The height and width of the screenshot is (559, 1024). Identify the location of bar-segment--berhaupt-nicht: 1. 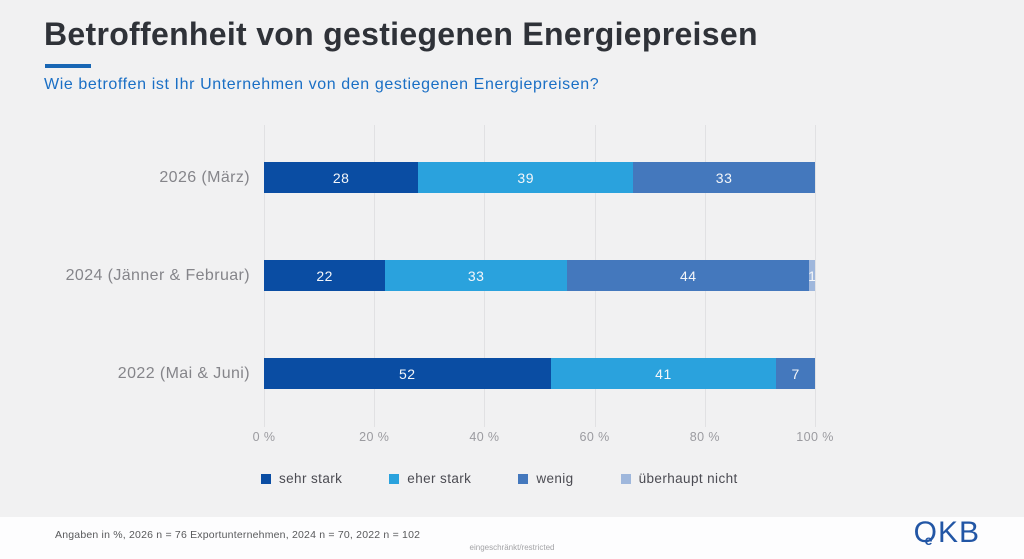
(812, 275).